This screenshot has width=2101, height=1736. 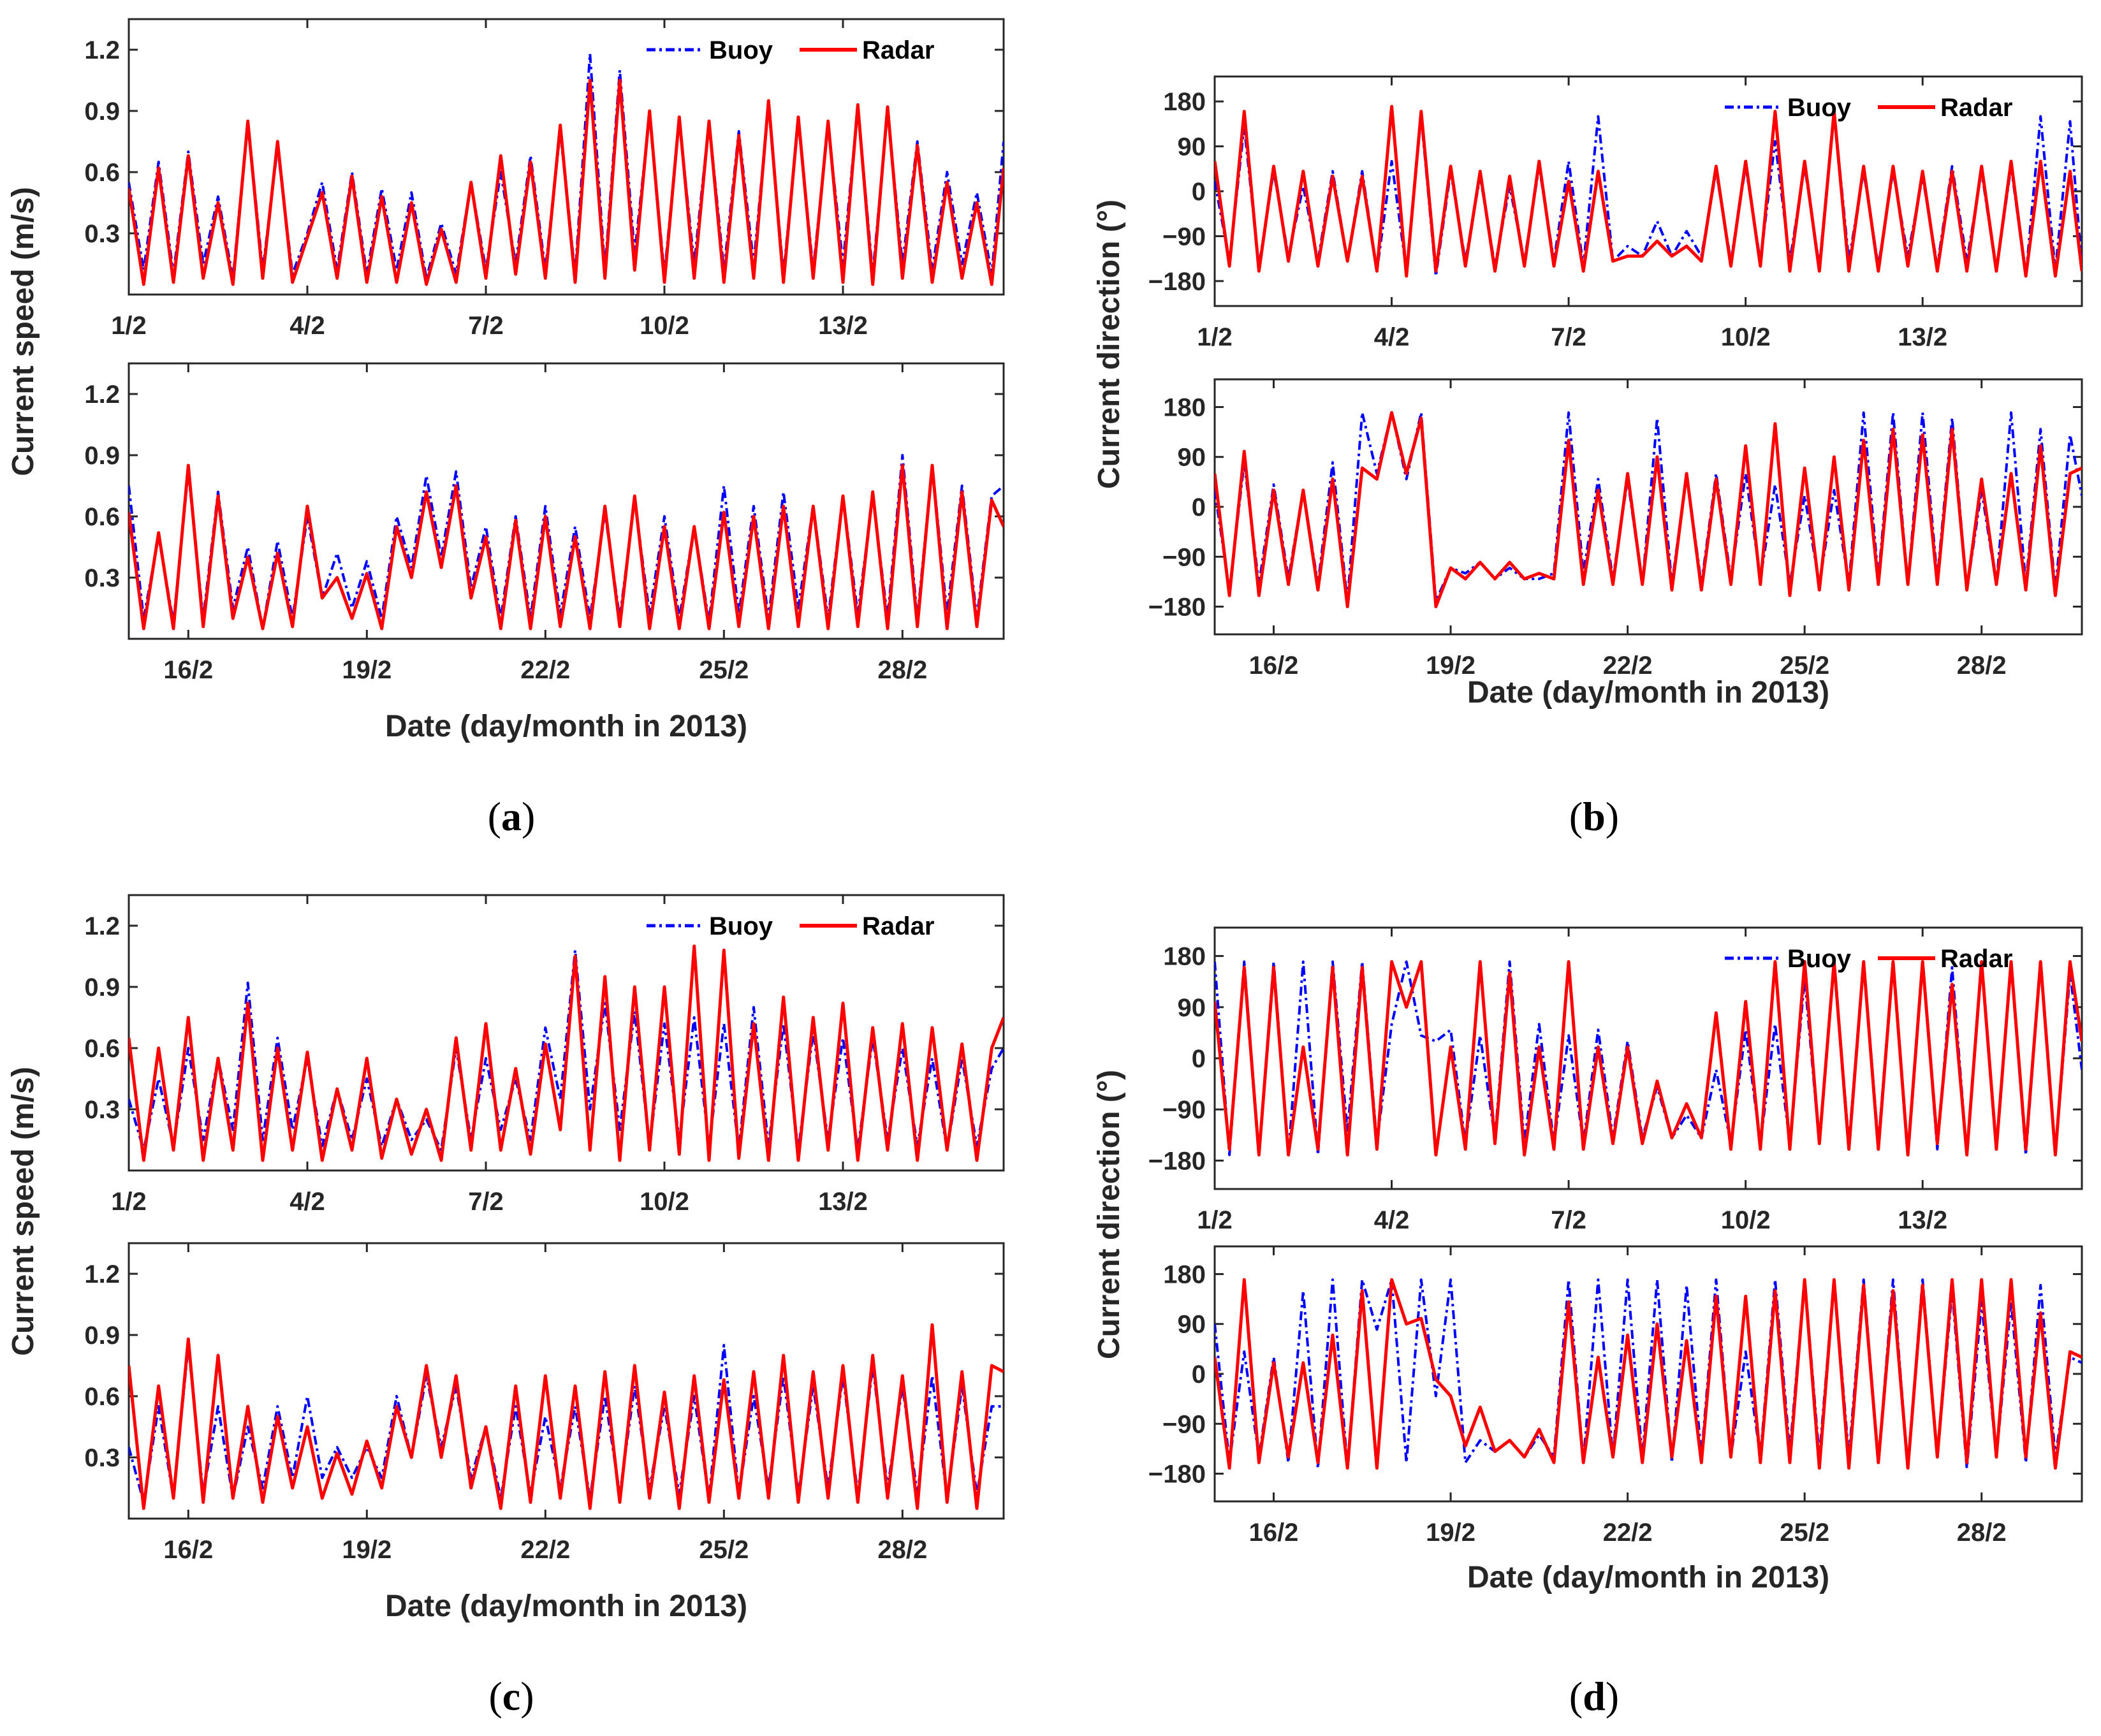 I want to click on panel-label-d: (d), so click(x=1594, y=1696).